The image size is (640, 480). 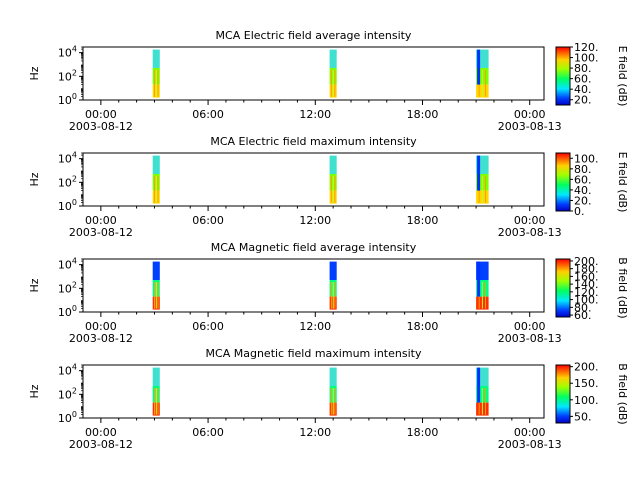 What do you see at coordinates (314, 353) in the screenshot?
I see `panel-title: MCA Magnetic field maximum intensity` at bounding box center [314, 353].